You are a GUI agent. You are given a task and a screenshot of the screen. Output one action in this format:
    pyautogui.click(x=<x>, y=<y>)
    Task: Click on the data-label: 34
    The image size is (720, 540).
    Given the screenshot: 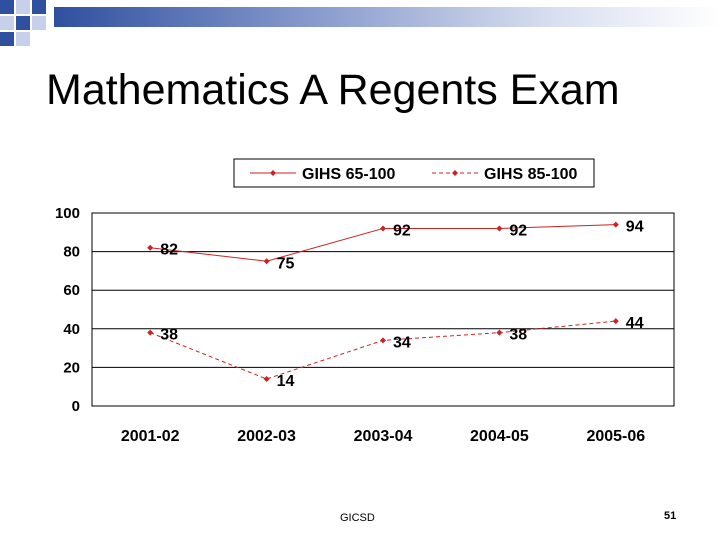 What is the action you would take?
    pyautogui.click(x=402, y=342)
    